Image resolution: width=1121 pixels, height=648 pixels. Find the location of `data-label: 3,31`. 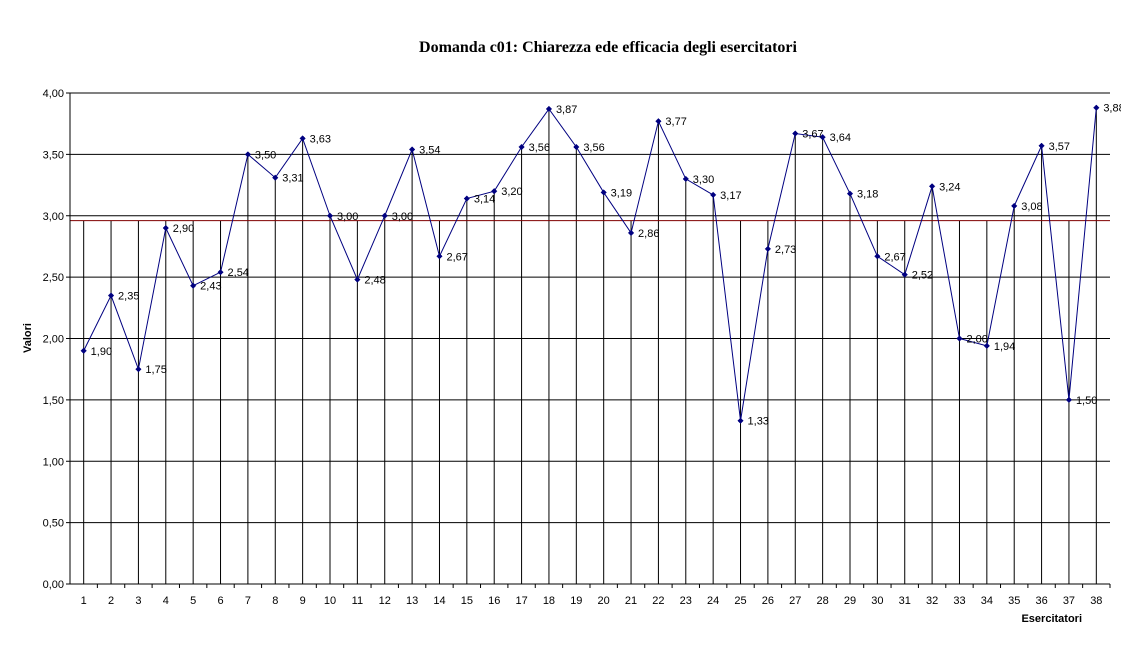

data-label: 3,31 is located at coordinates (292, 179).